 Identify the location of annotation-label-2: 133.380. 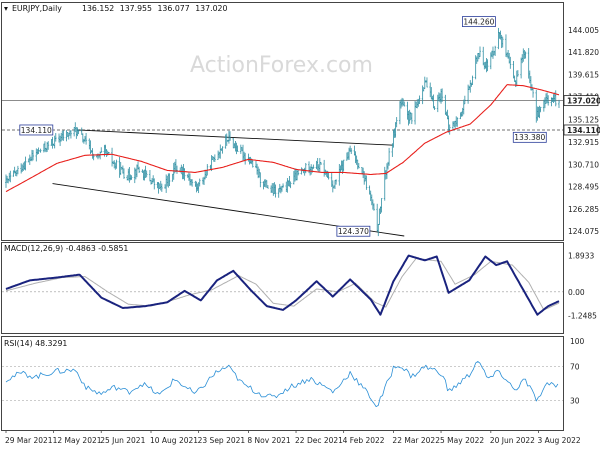
(529, 137).